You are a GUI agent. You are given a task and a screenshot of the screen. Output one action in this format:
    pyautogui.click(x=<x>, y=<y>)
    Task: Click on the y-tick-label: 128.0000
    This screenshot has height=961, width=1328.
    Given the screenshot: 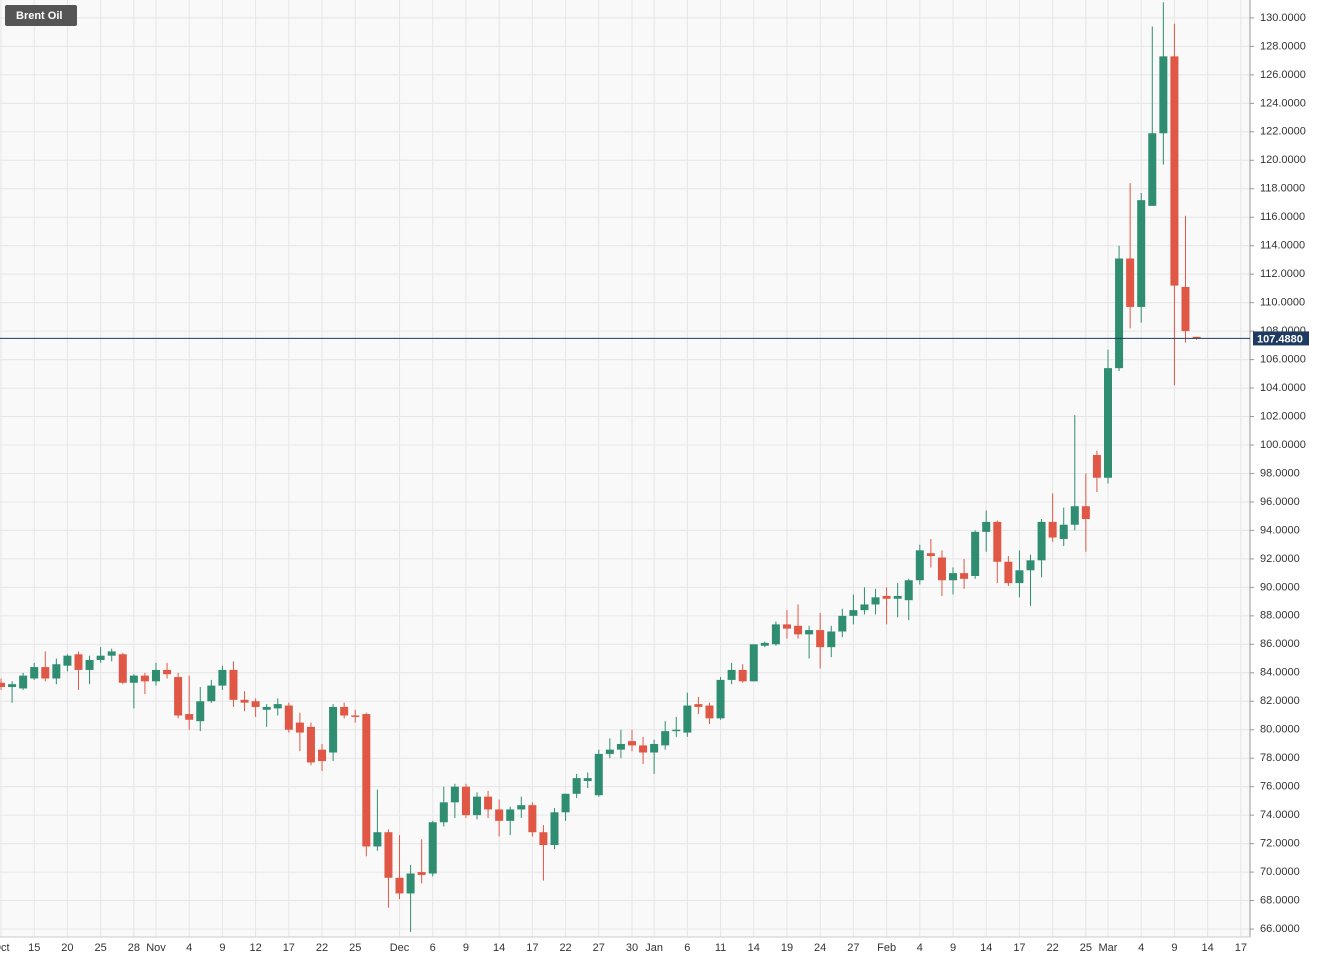 What is the action you would take?
    pyautogui.click(x=1283, y=46)
    